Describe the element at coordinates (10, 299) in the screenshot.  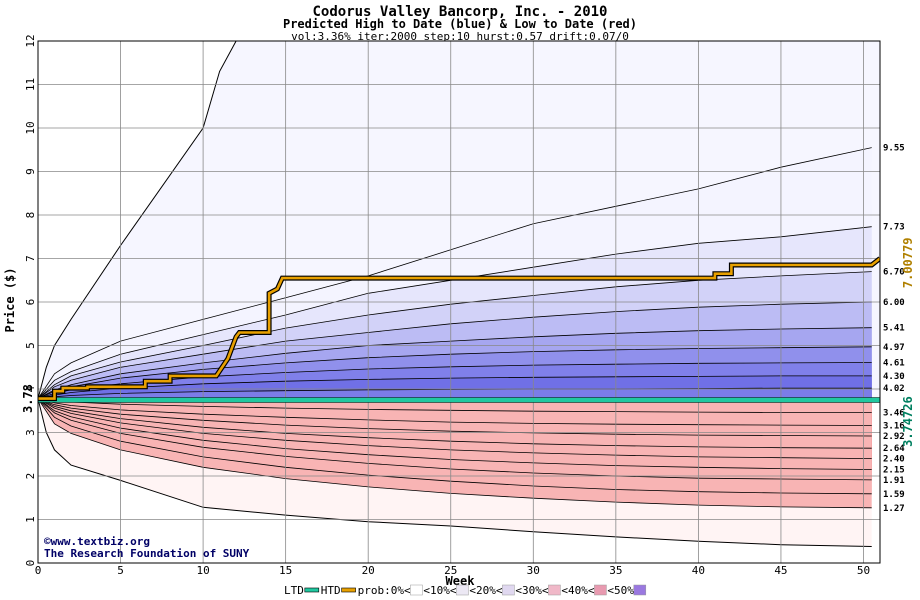
I see `y-axis-label: Price ($)` at that location.